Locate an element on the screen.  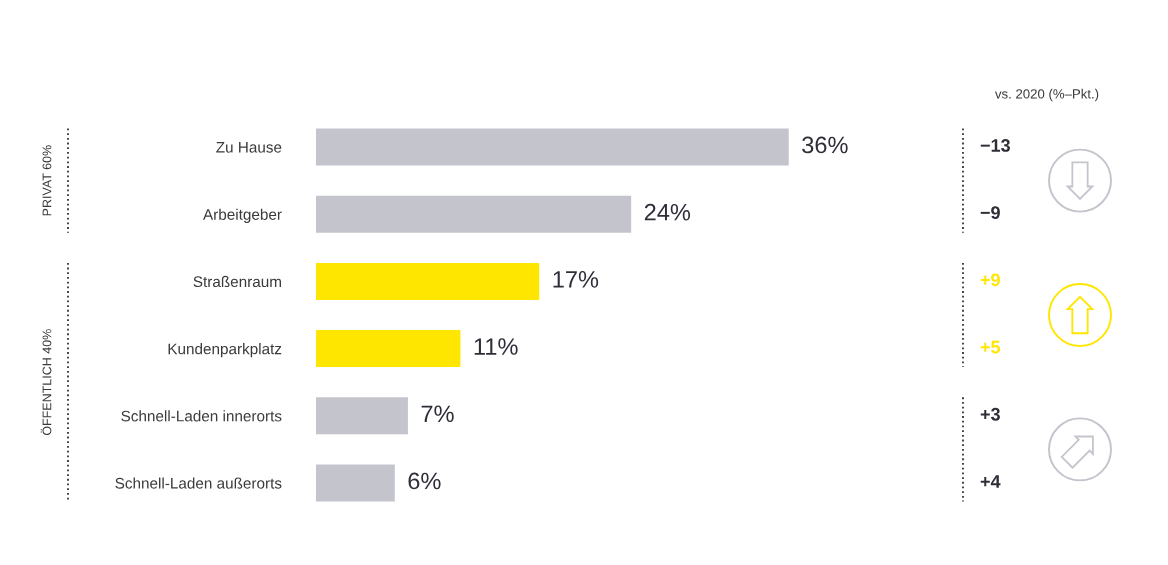
data-label: 36% is located at coordinates (825, 145).